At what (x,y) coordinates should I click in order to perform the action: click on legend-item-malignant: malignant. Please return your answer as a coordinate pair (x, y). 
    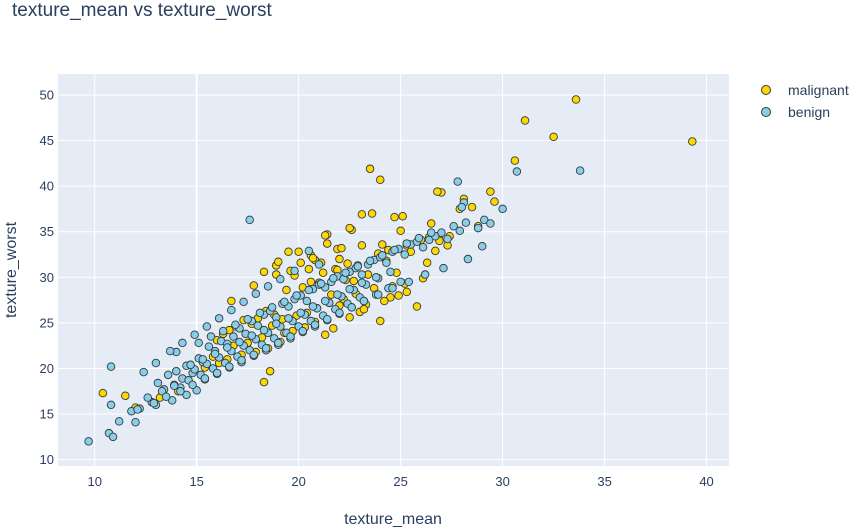
    Looking at the image, I should click on (805, 90).